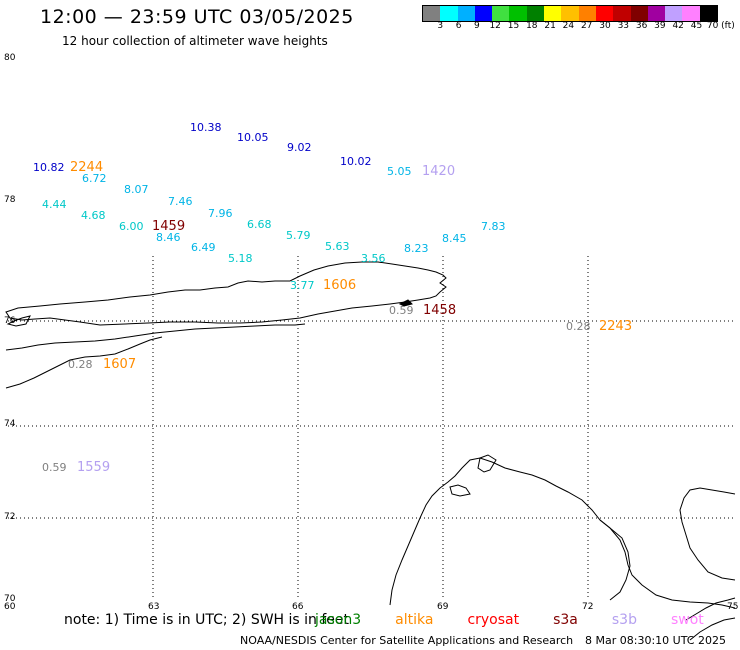 This screenshot has height=650, width=740. Describe the element at coordinates (458, 26) in the screenshot. I see `color-legend-label: 6` at that location.